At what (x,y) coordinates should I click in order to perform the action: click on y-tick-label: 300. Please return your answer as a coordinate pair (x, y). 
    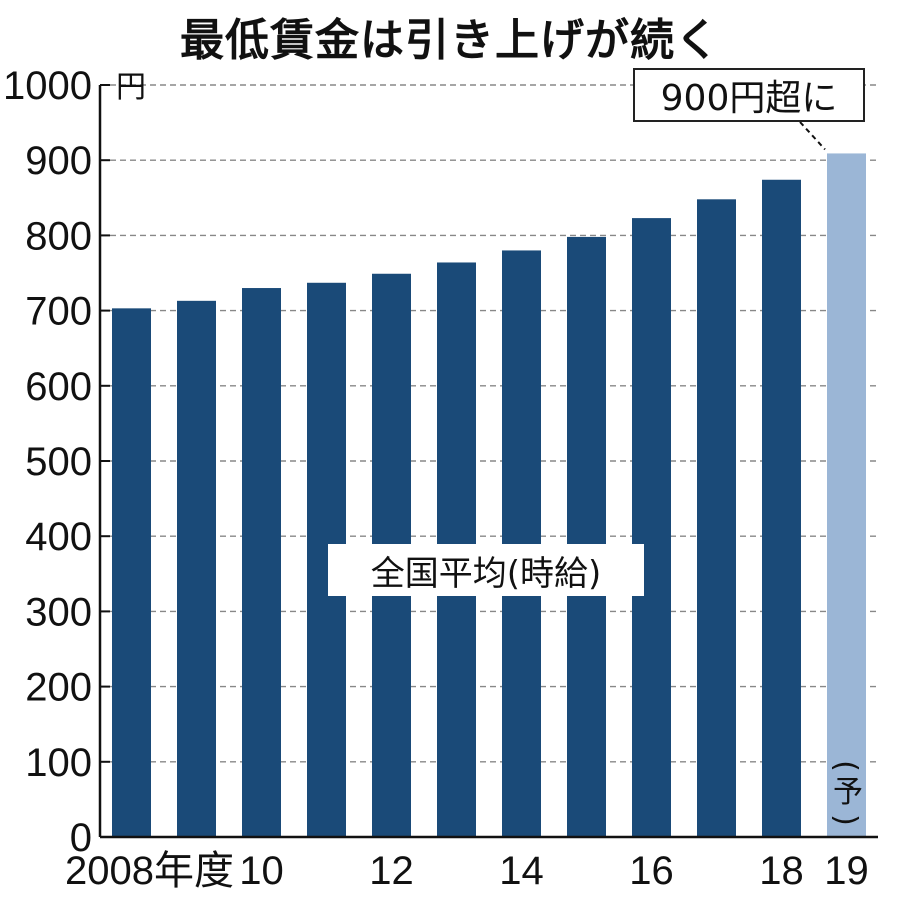
    Looking at the image, I should click on (58, 612).